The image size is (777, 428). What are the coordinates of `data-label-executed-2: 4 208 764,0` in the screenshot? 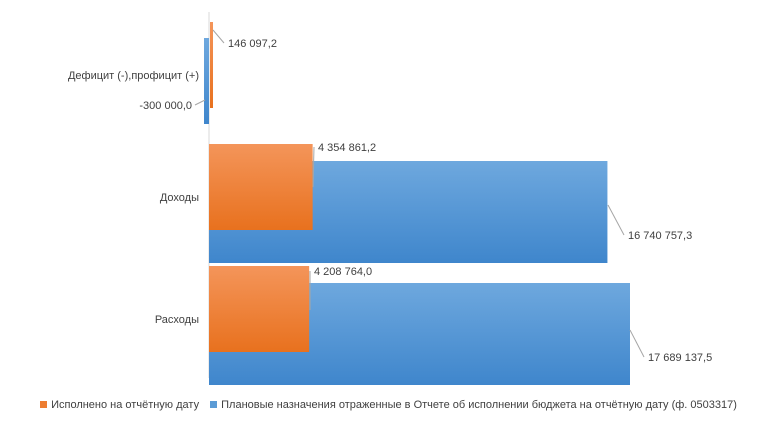 It's located at (343, 272).